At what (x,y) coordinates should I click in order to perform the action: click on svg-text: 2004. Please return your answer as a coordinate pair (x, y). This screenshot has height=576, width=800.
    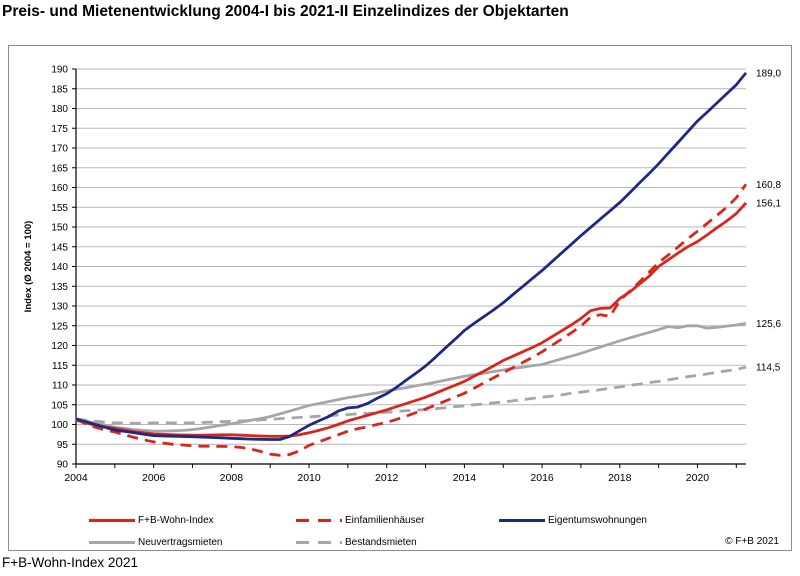
    Looking at the image, I should click on (76, 478).